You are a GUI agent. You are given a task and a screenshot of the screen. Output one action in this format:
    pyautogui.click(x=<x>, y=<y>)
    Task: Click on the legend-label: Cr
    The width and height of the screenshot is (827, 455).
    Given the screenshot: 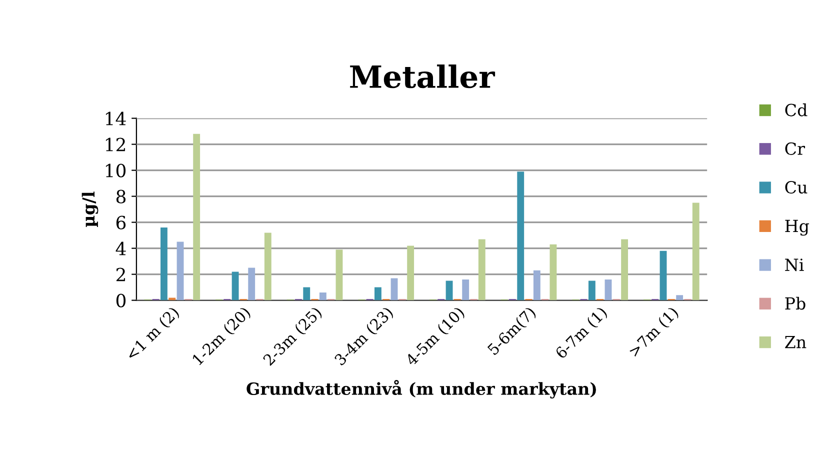 What is the action you would take?
    pyautogui.click(x=795, y=148)
    